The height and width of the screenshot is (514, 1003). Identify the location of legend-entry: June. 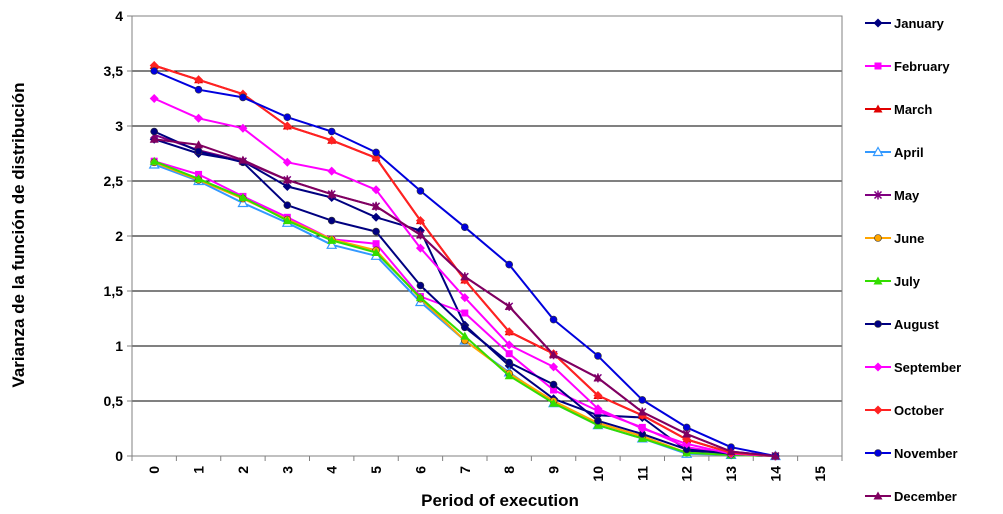
(894, 238).